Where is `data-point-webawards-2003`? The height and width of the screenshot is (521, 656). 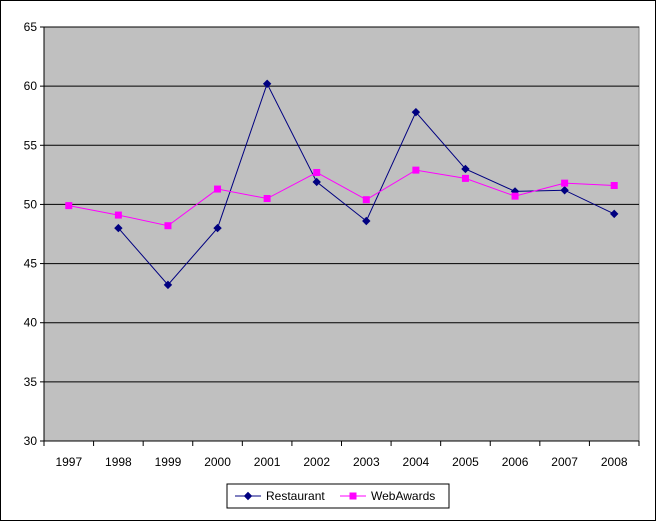 data-point-webawards-2003 is located at coordinates (366, 200).